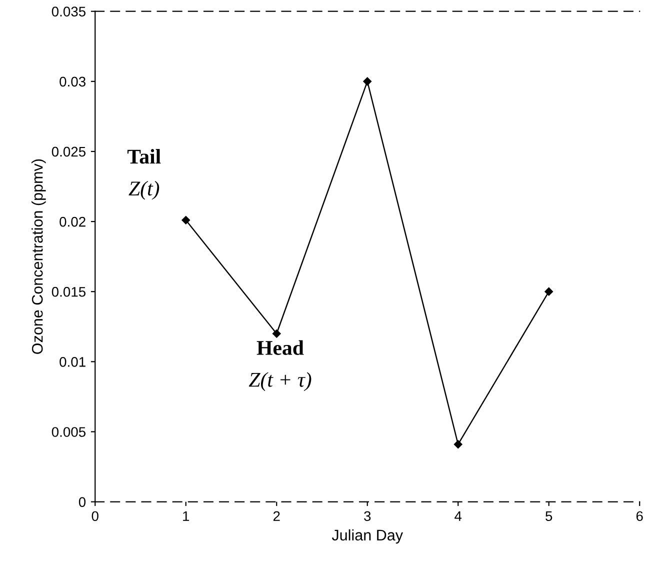  What do you see at coordinates (367, 536) in the screenshot?
I see `x-axis-title: Julian Day` at bounding box center [367, 536].